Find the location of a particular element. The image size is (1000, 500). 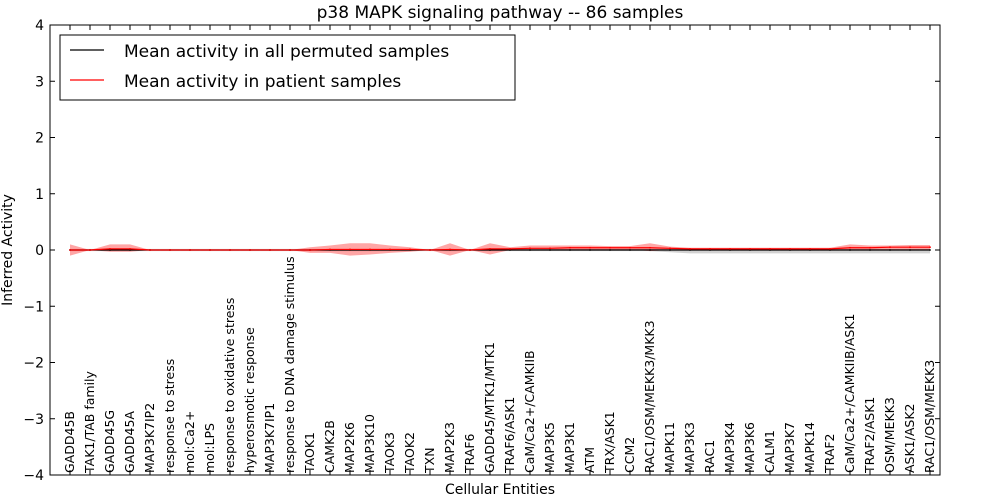

x-category-label: TRAF6 is located at coordinates (469, 453).